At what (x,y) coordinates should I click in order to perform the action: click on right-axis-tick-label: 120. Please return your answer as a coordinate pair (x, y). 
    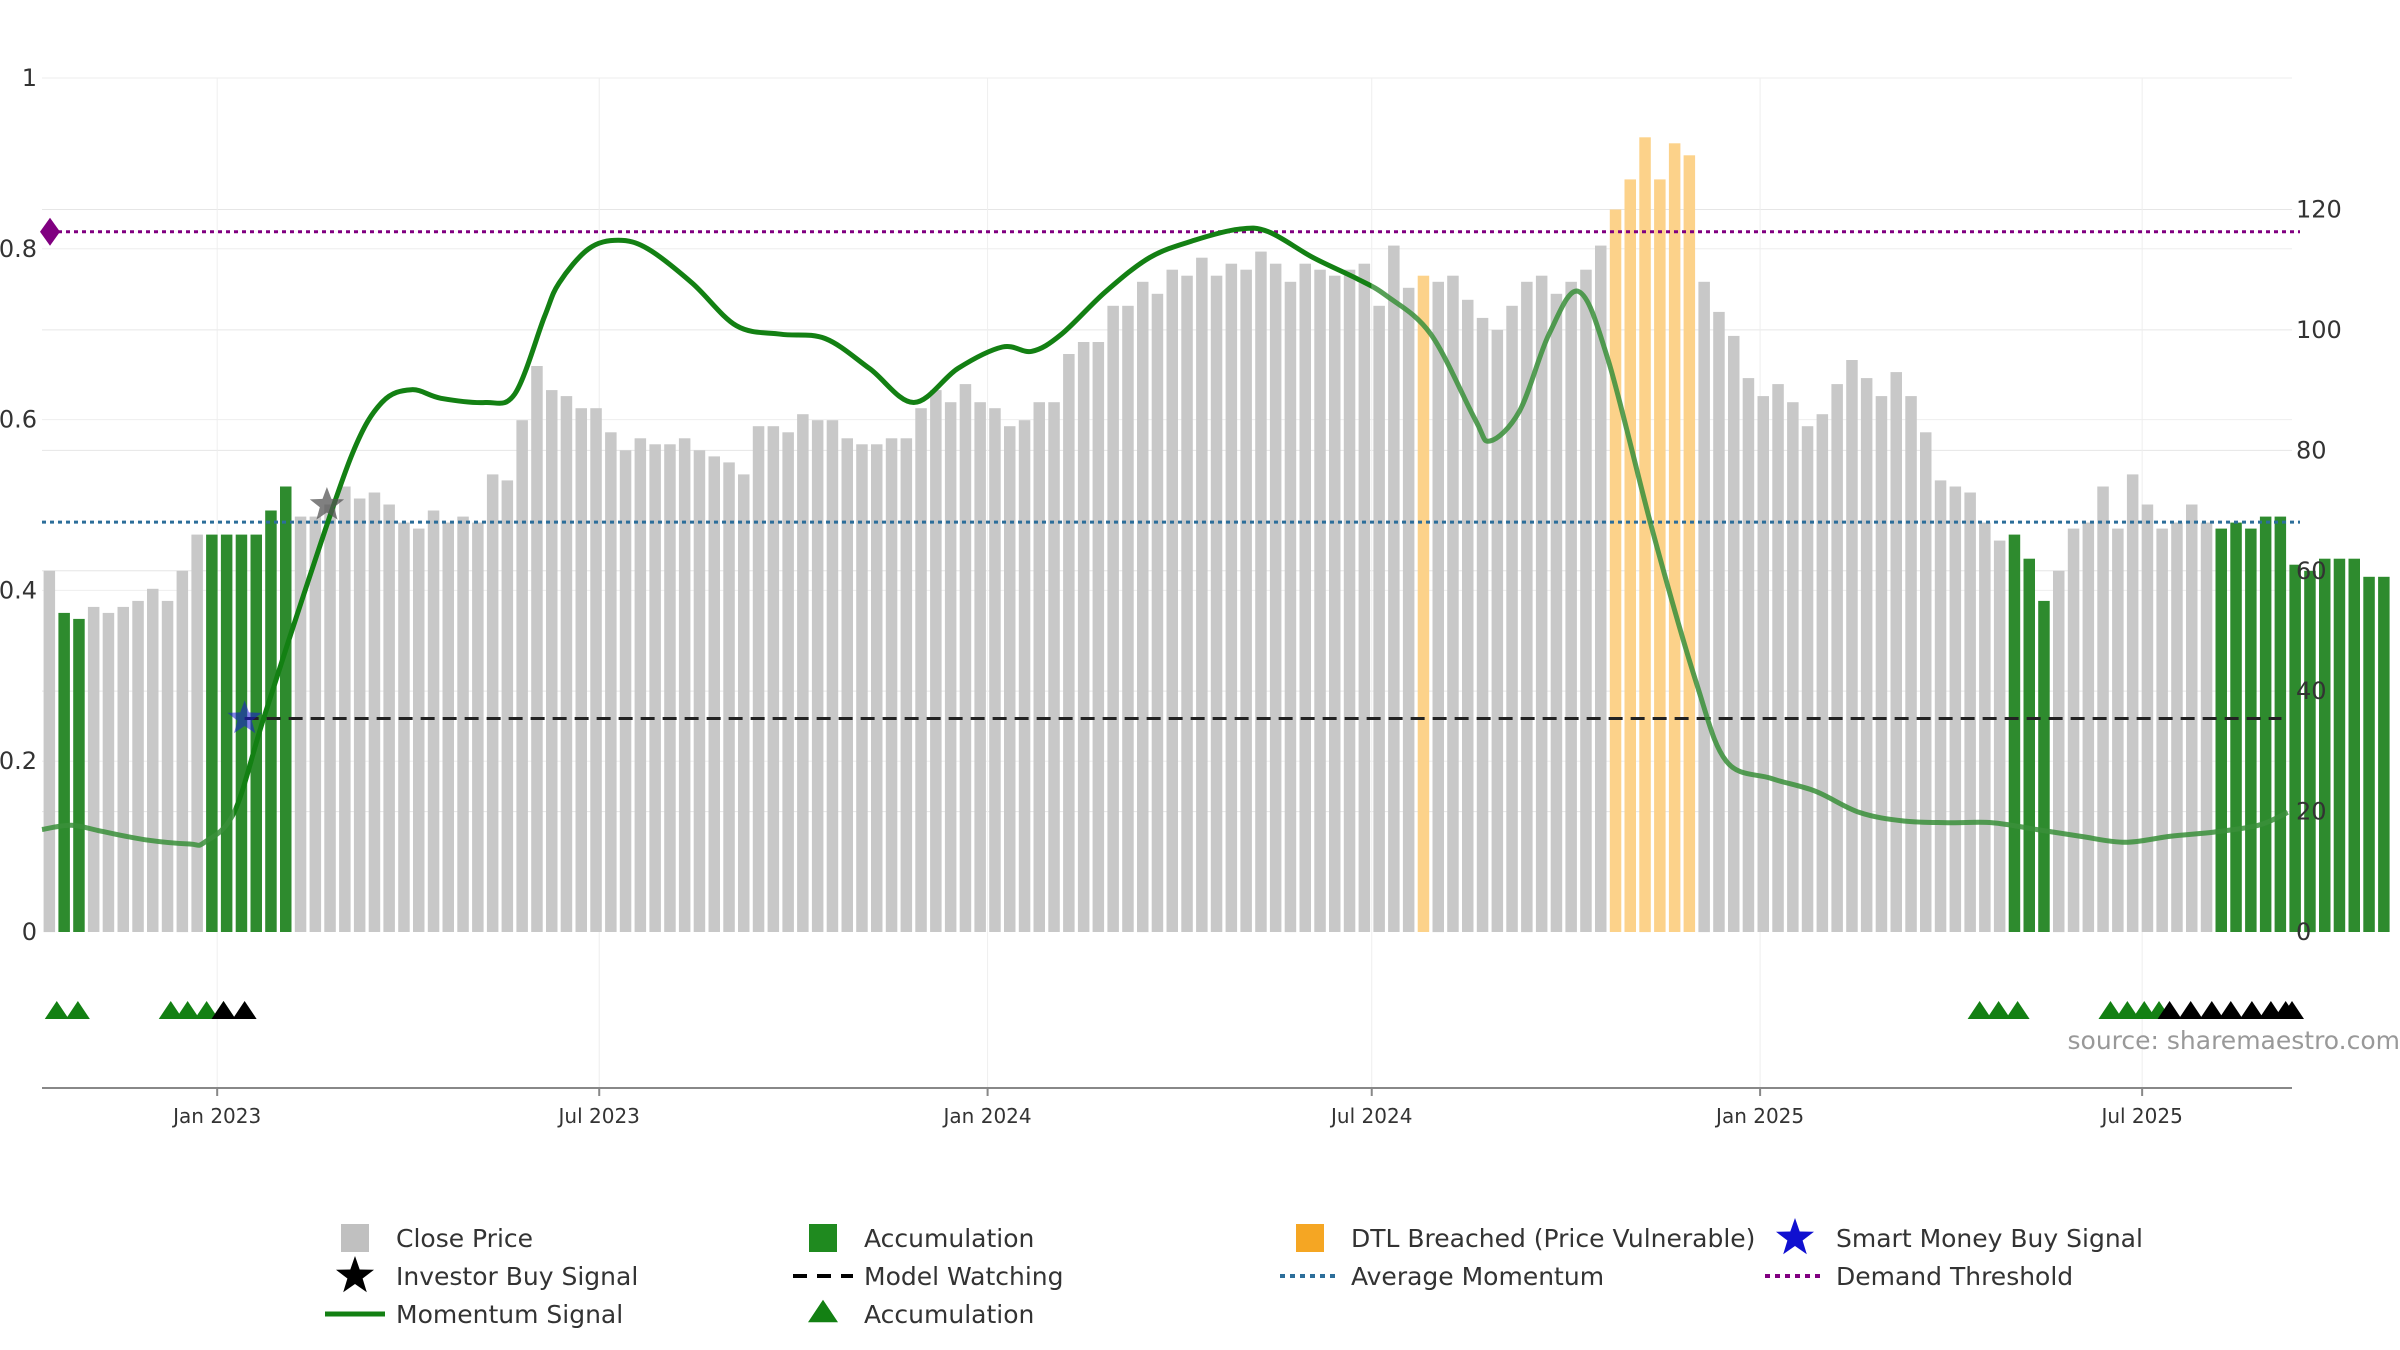
    Looking at the image, I should click on (2319, 210).